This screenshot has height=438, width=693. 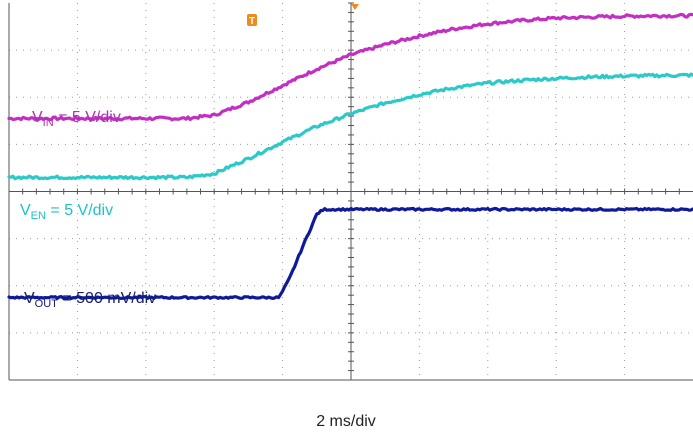 I want to click on trigger-marker-text: T, so click(x=252, y=21).